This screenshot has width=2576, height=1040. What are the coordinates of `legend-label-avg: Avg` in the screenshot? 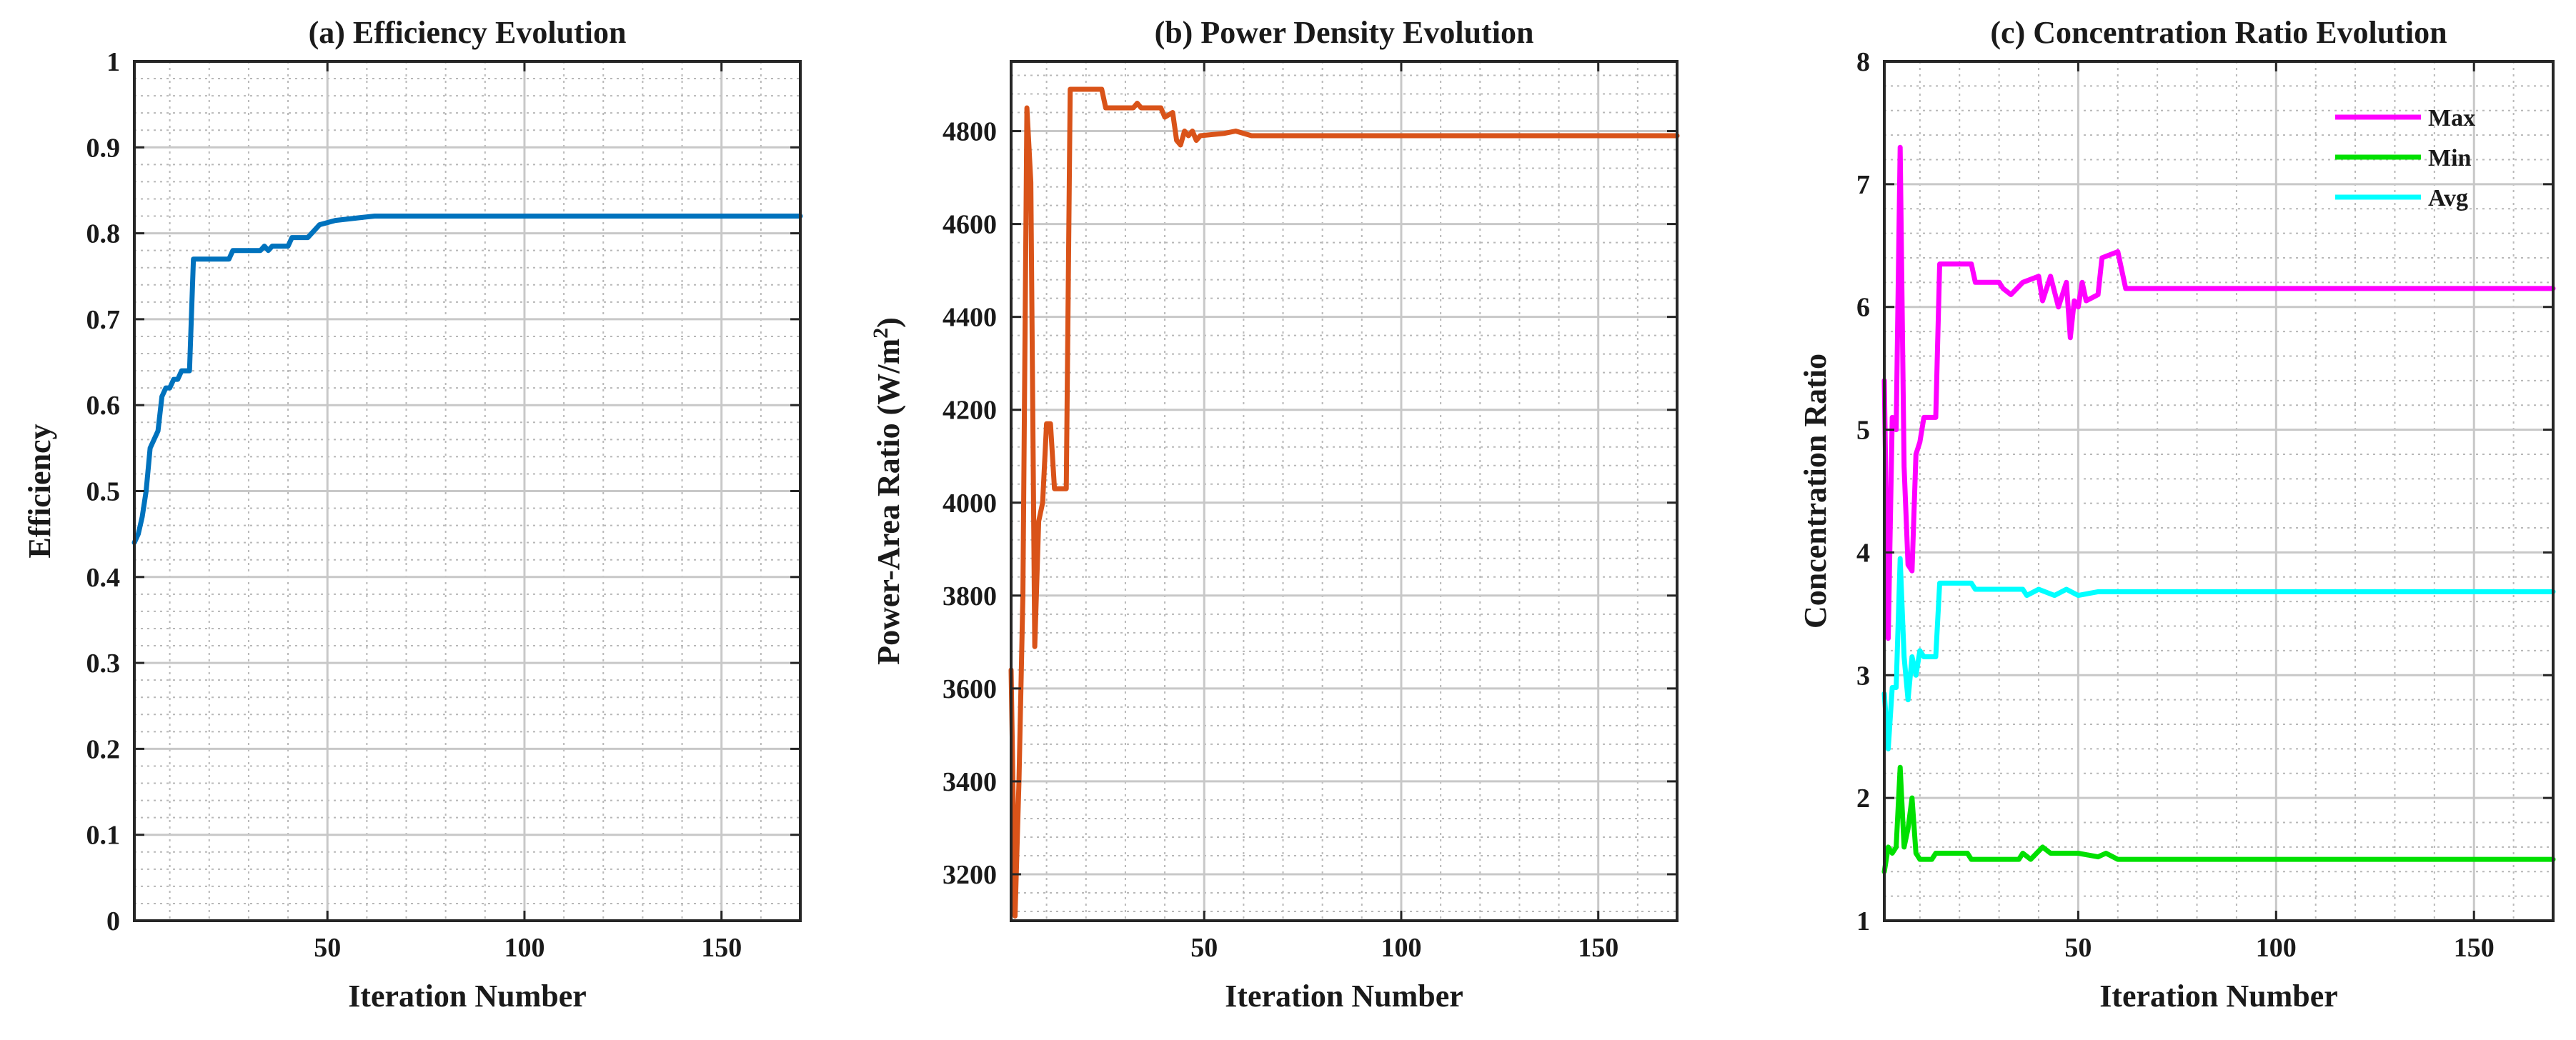 It's located at (2448, 198).